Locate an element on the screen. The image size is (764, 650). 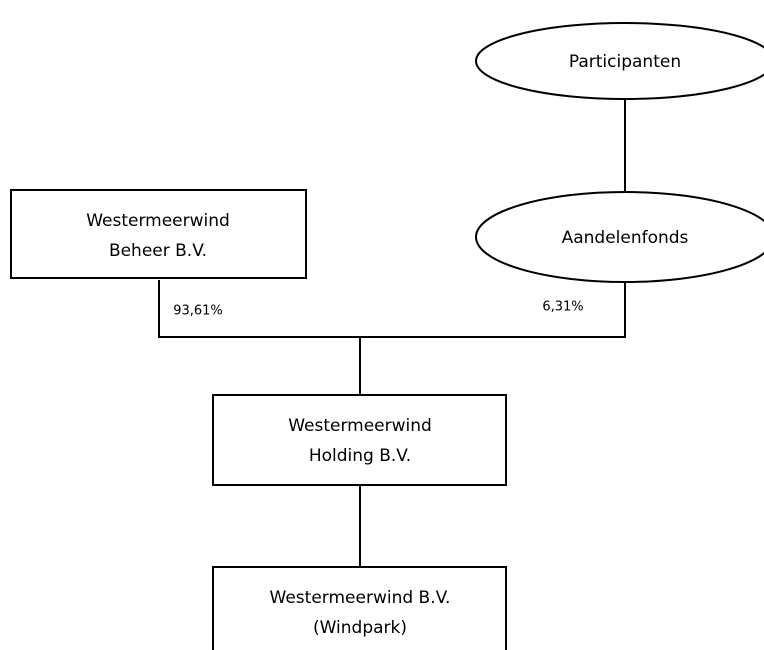
node-label: Participanten is located at coordinates (625, 62).